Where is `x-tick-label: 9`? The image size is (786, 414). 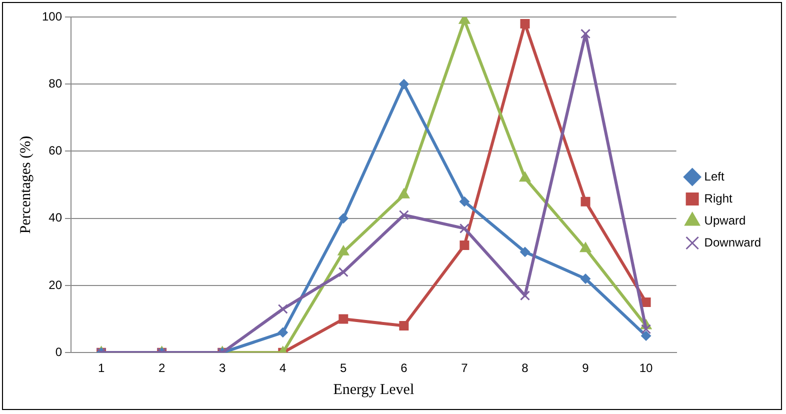 x-tick-label: 9 is located at coordinates (586, 368).